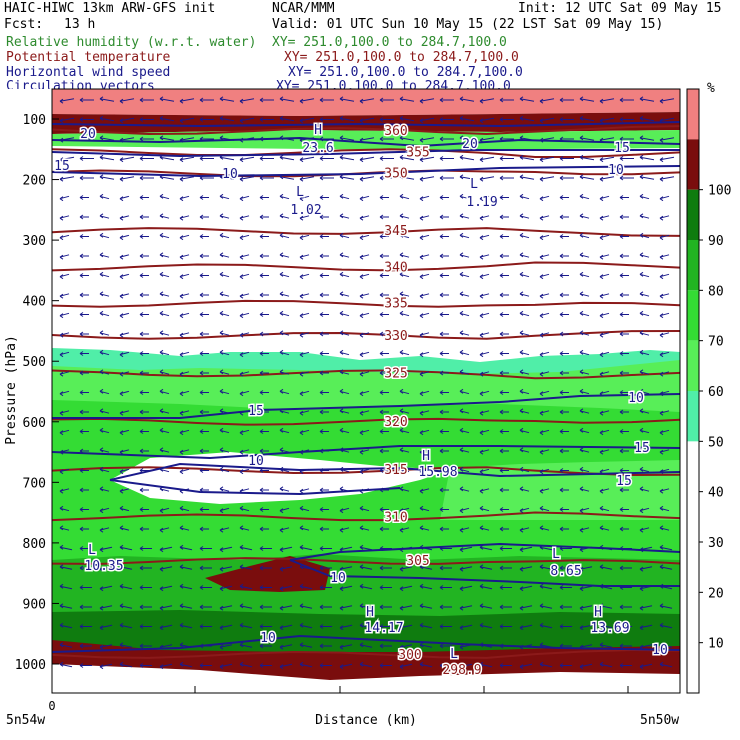 This screenshot has width=740, height=740. I want to click on field-rh-xy: XY= 251.0,100.0 to 284.7,100.0, so click(389, 42).